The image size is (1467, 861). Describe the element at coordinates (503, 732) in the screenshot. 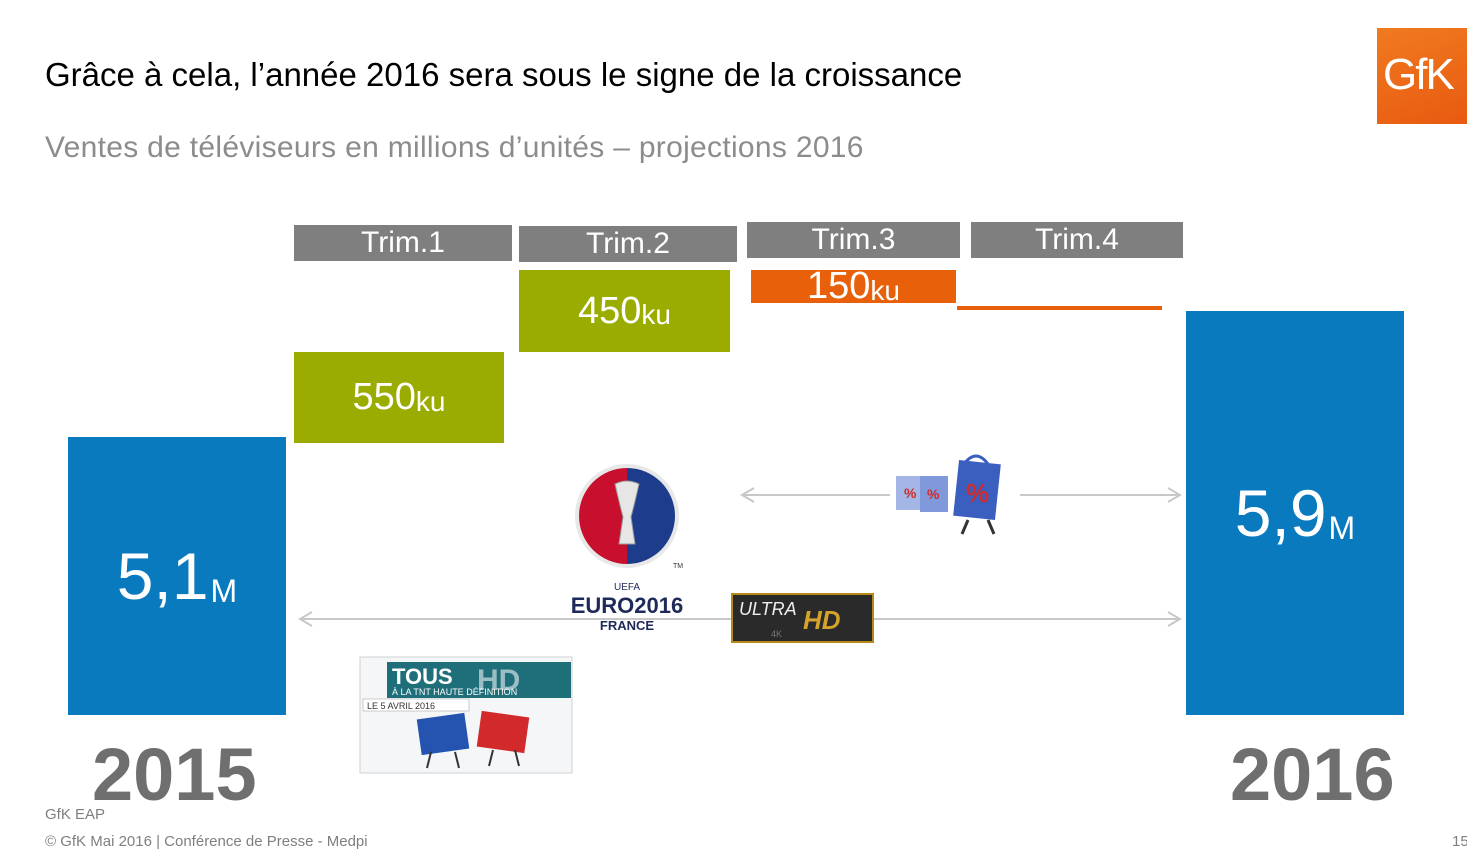

I see `red-tv-icon` at that location.